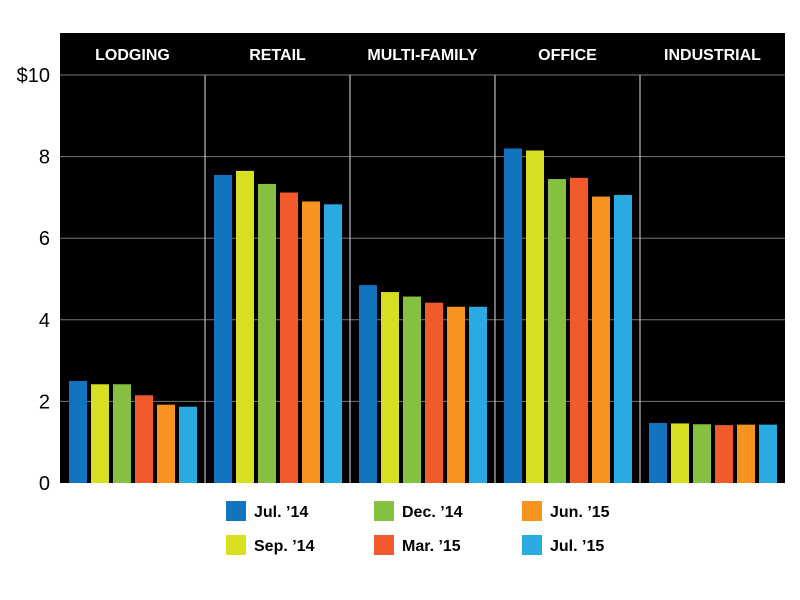 The image size is (800, 600). Describe the element at coordinates (432, 512) in the screenshot. I see `legend-label: Dec. ’14` at that location.